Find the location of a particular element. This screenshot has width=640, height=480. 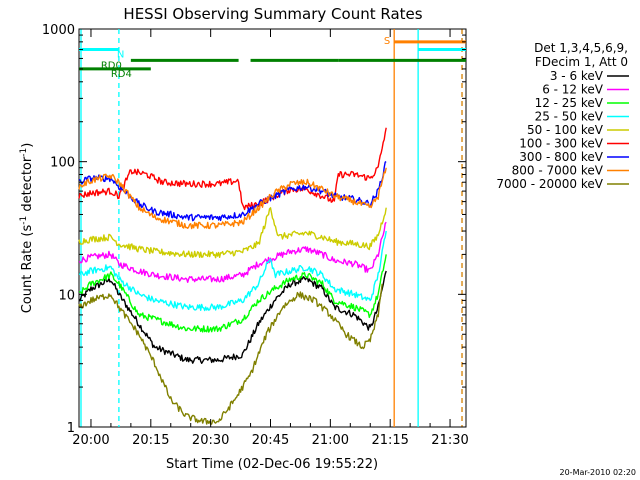

chart-title: HESSI Observing Summary Count Rates is located at coordinates (272, 14).